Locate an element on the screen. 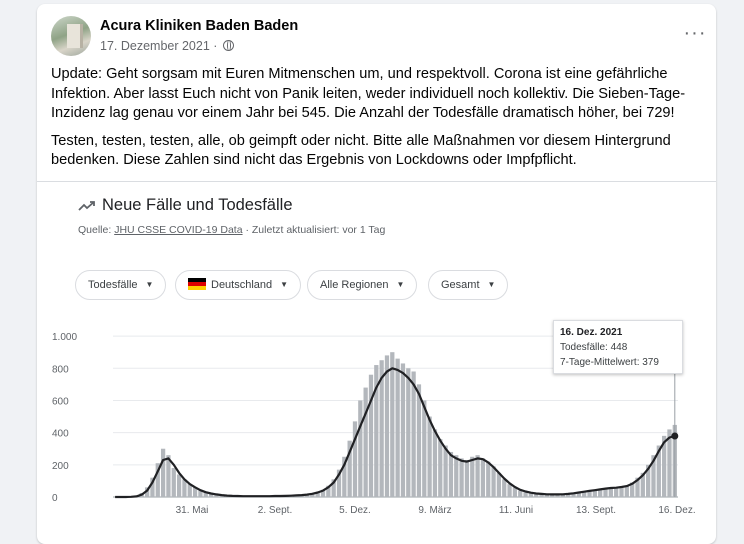 This screenshot has width=744, height=544. tooltip-date: 16. Dez. 2021 is located at coordinates (621, 332).